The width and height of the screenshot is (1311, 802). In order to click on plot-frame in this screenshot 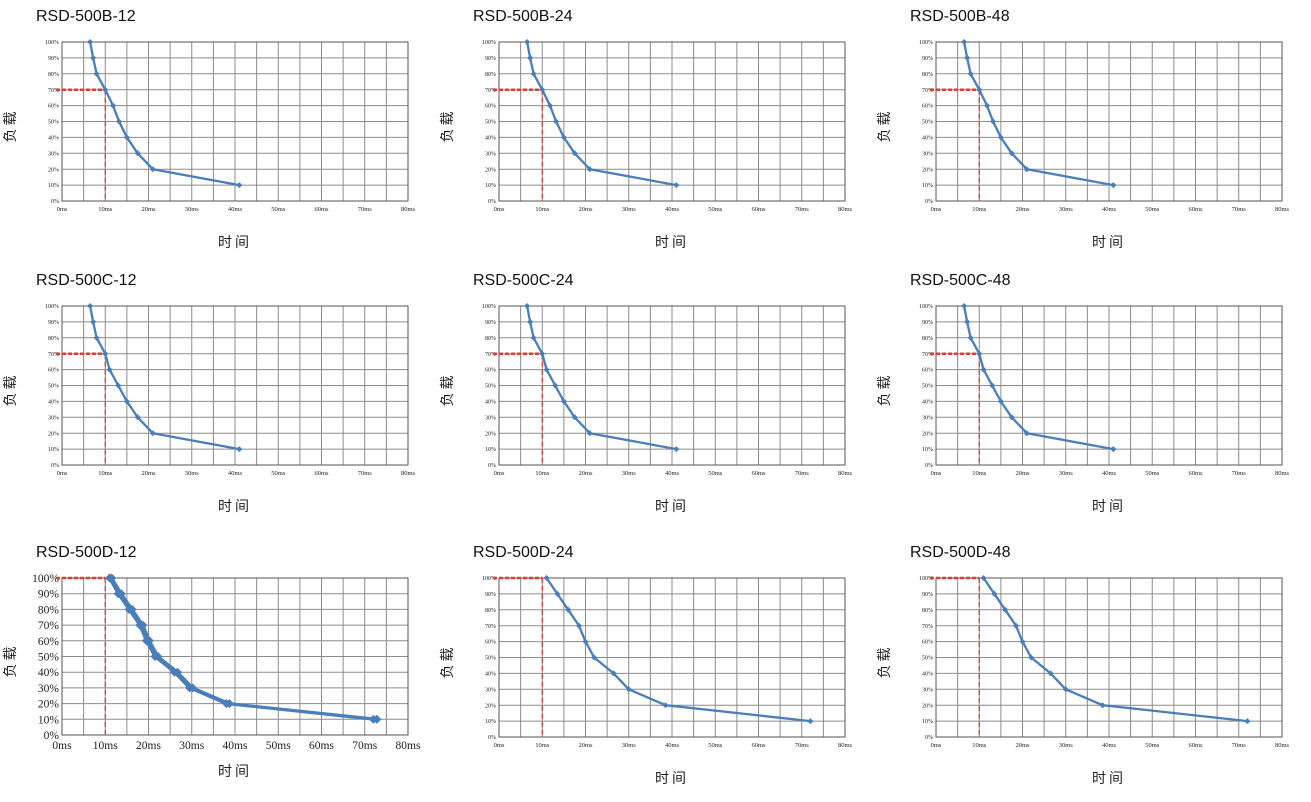, I will do `click(672, 657)`.